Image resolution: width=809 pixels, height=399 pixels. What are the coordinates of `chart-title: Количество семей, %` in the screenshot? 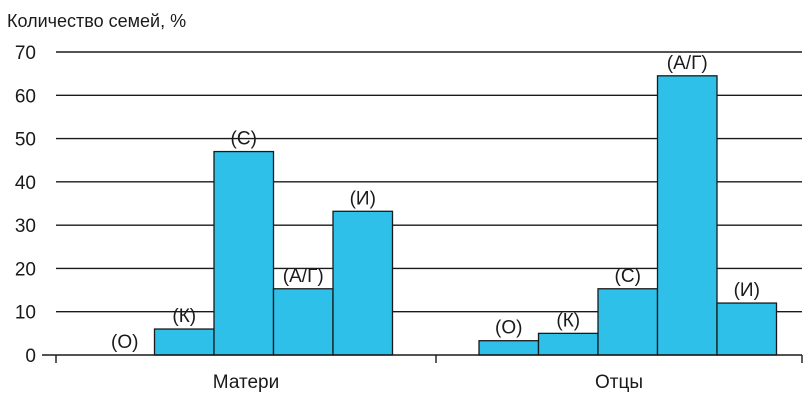 It's located at (96, 21).